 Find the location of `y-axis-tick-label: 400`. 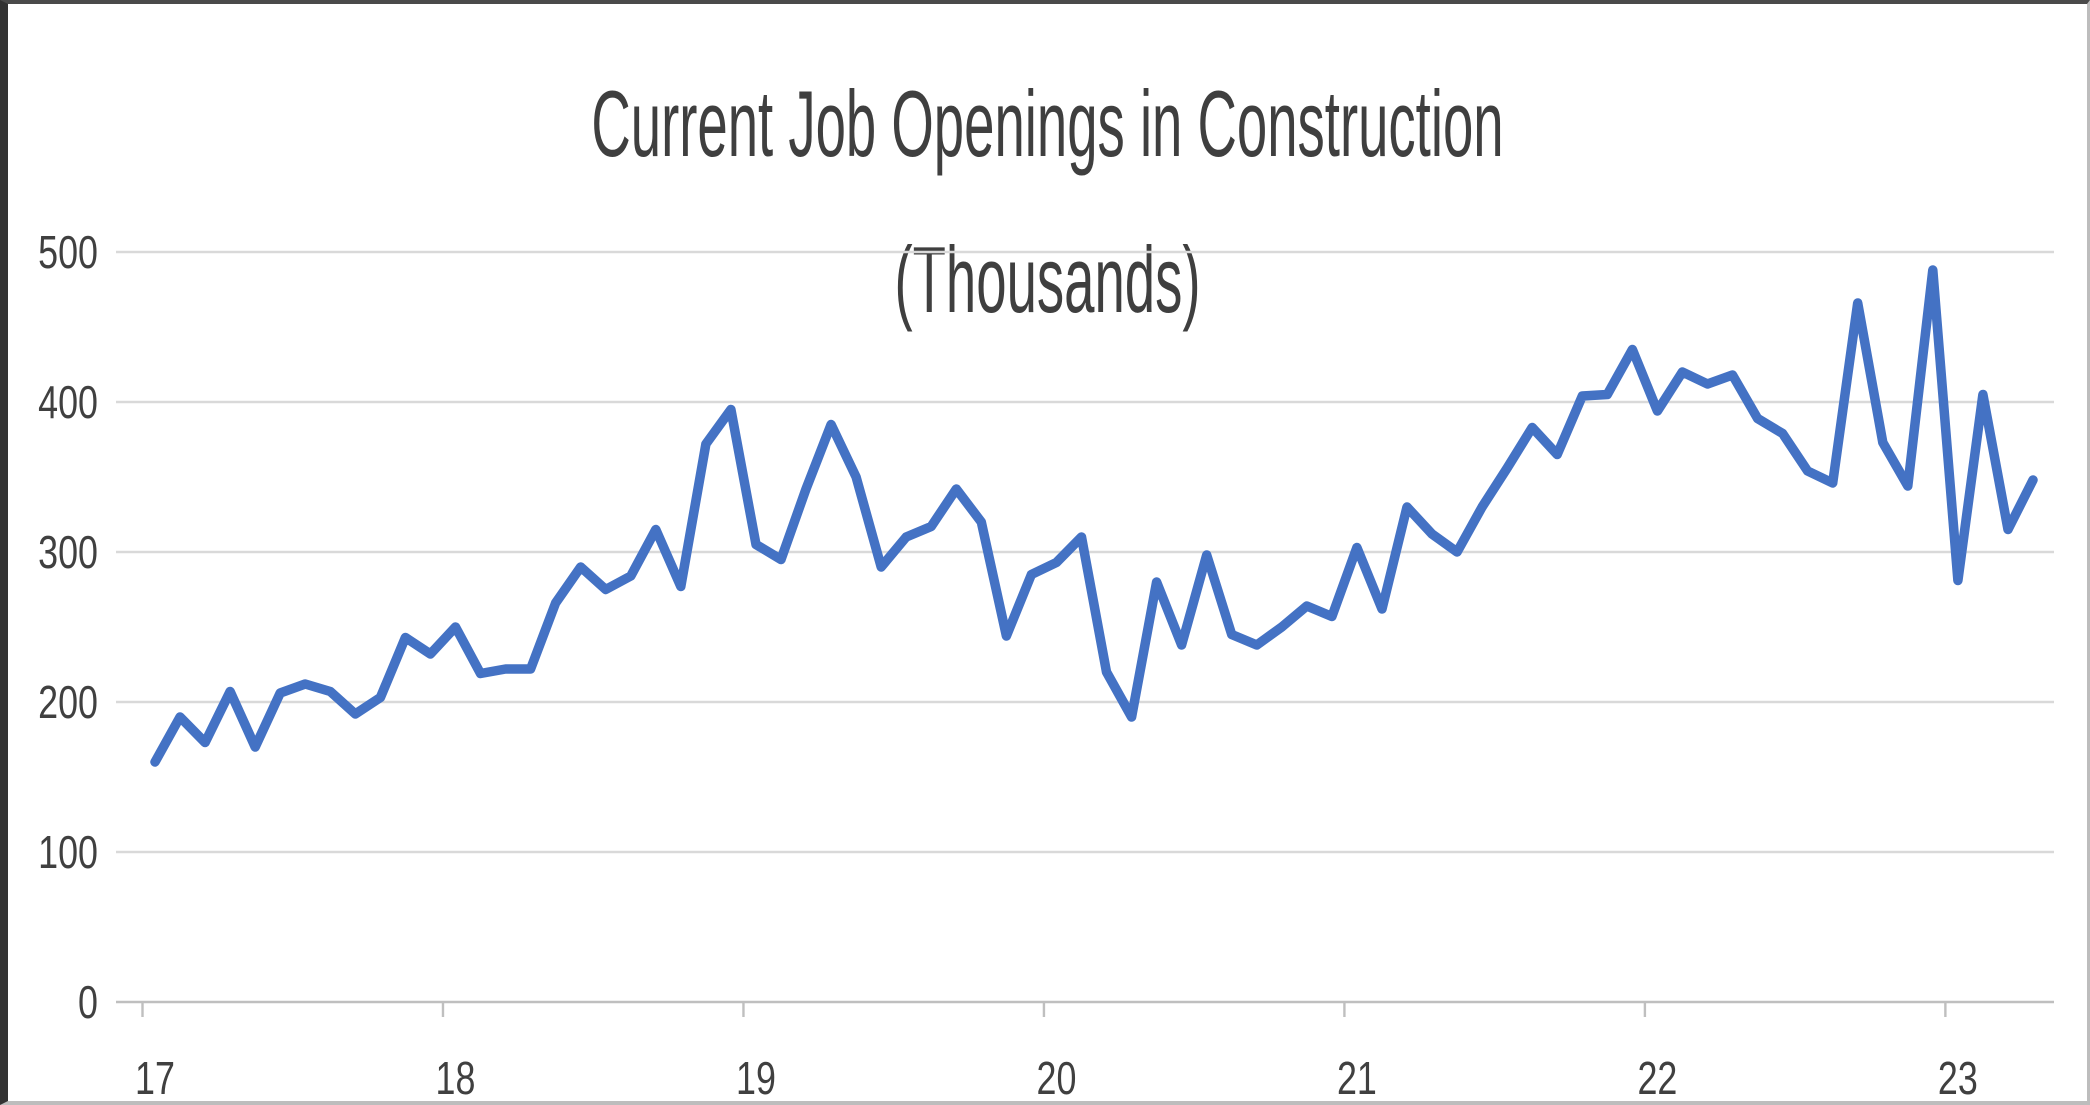

y-axis-tick-label: 400 is located at coordinates (68, 402).